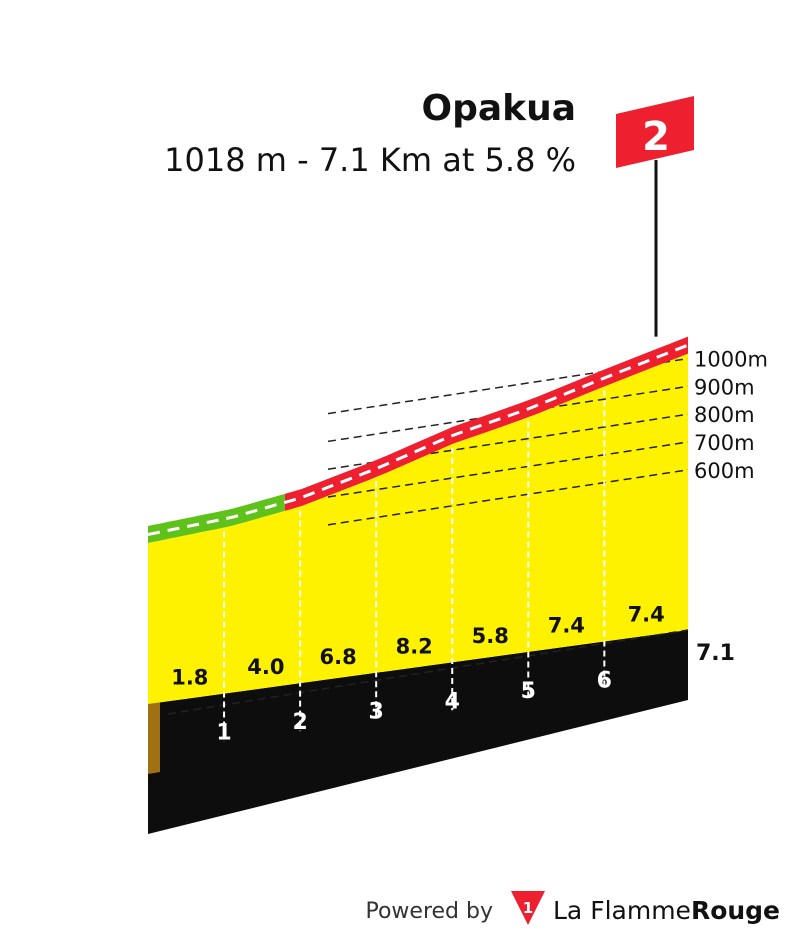 The height and width of the screenshot is (939, 800). Describe the element at coordinates (189, 677) in the screenshot. I see `segment-gradient-1: 1.8` at that location.